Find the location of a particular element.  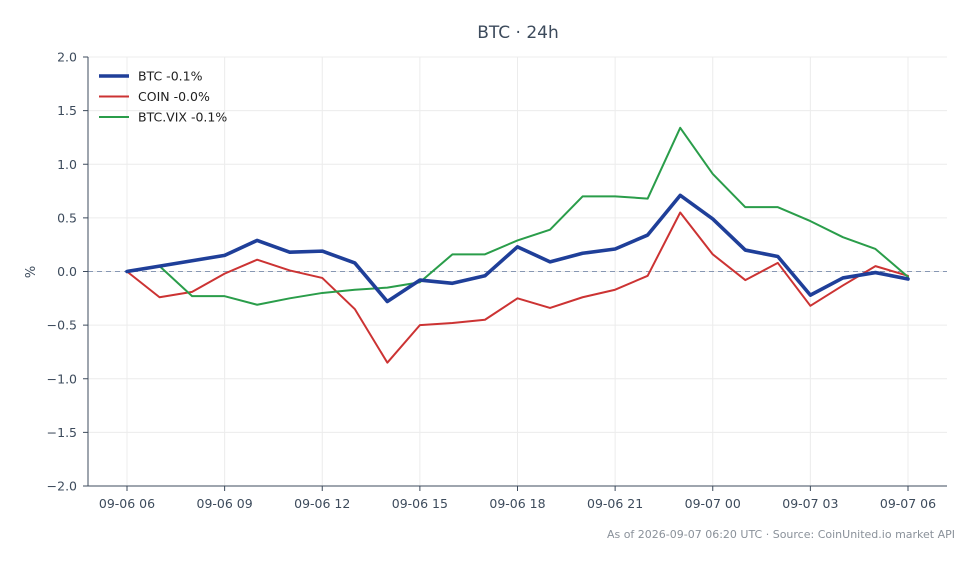

y-tick-label: 1.0 is located at coordinates (67, 164).